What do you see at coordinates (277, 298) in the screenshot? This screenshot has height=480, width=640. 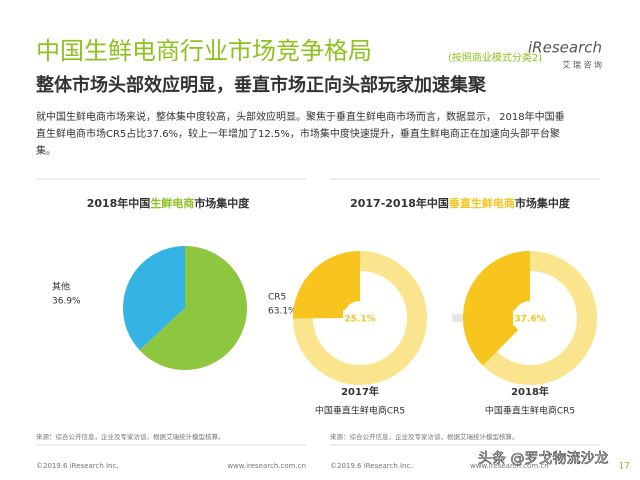 I see `pie-label: CR5` at bounding box center [277, 298].